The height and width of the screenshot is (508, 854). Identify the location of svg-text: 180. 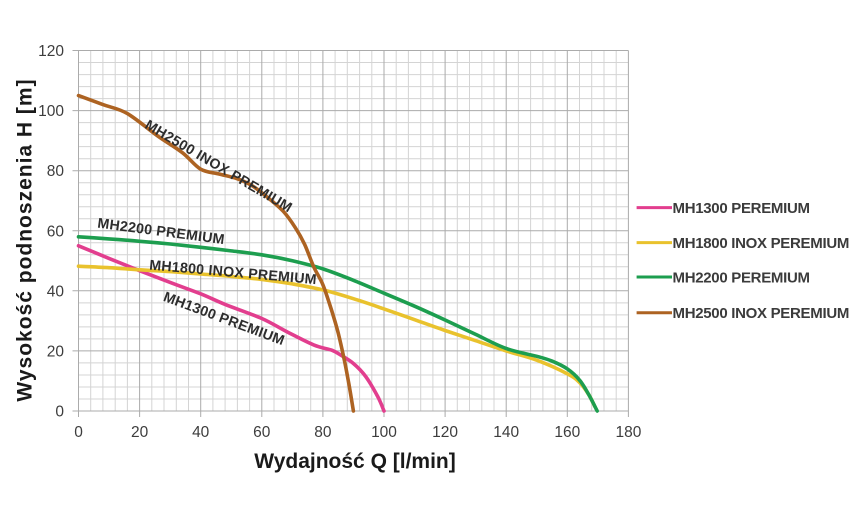
(628, 432).